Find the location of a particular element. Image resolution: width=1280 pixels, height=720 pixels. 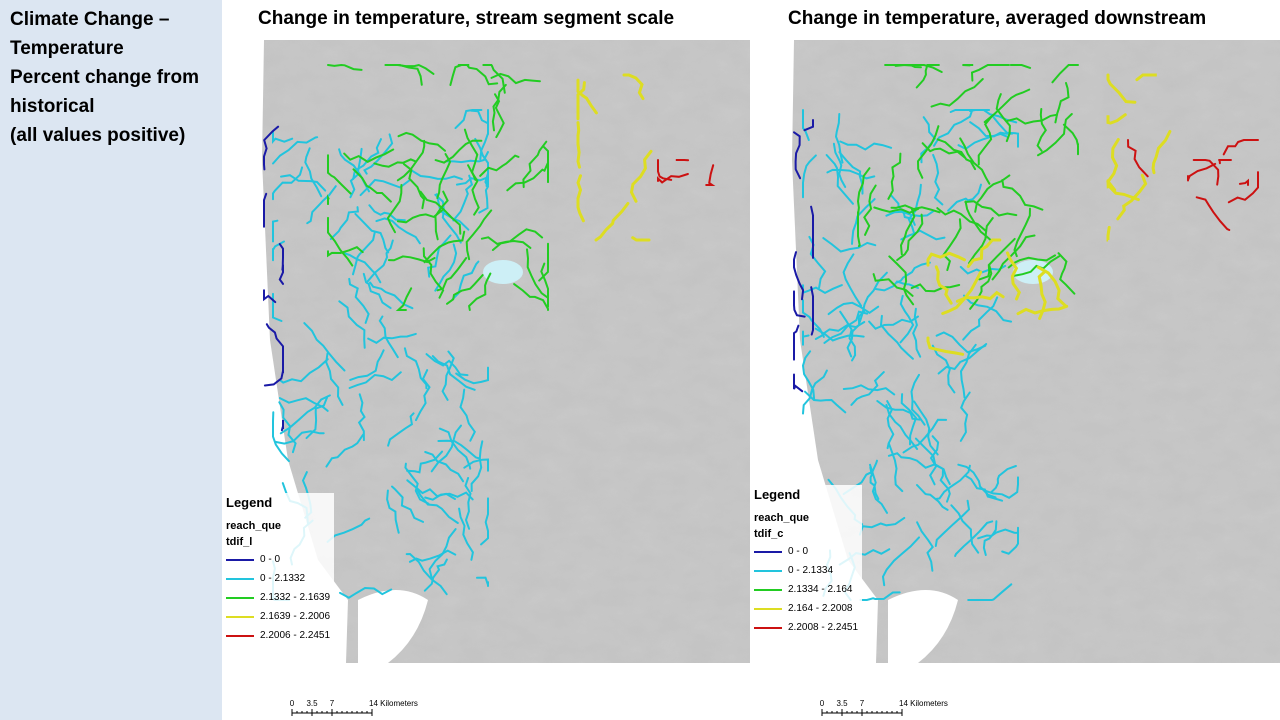

legend-item: 2.2008 - 2.2451 is located at coordinates (806, 627).